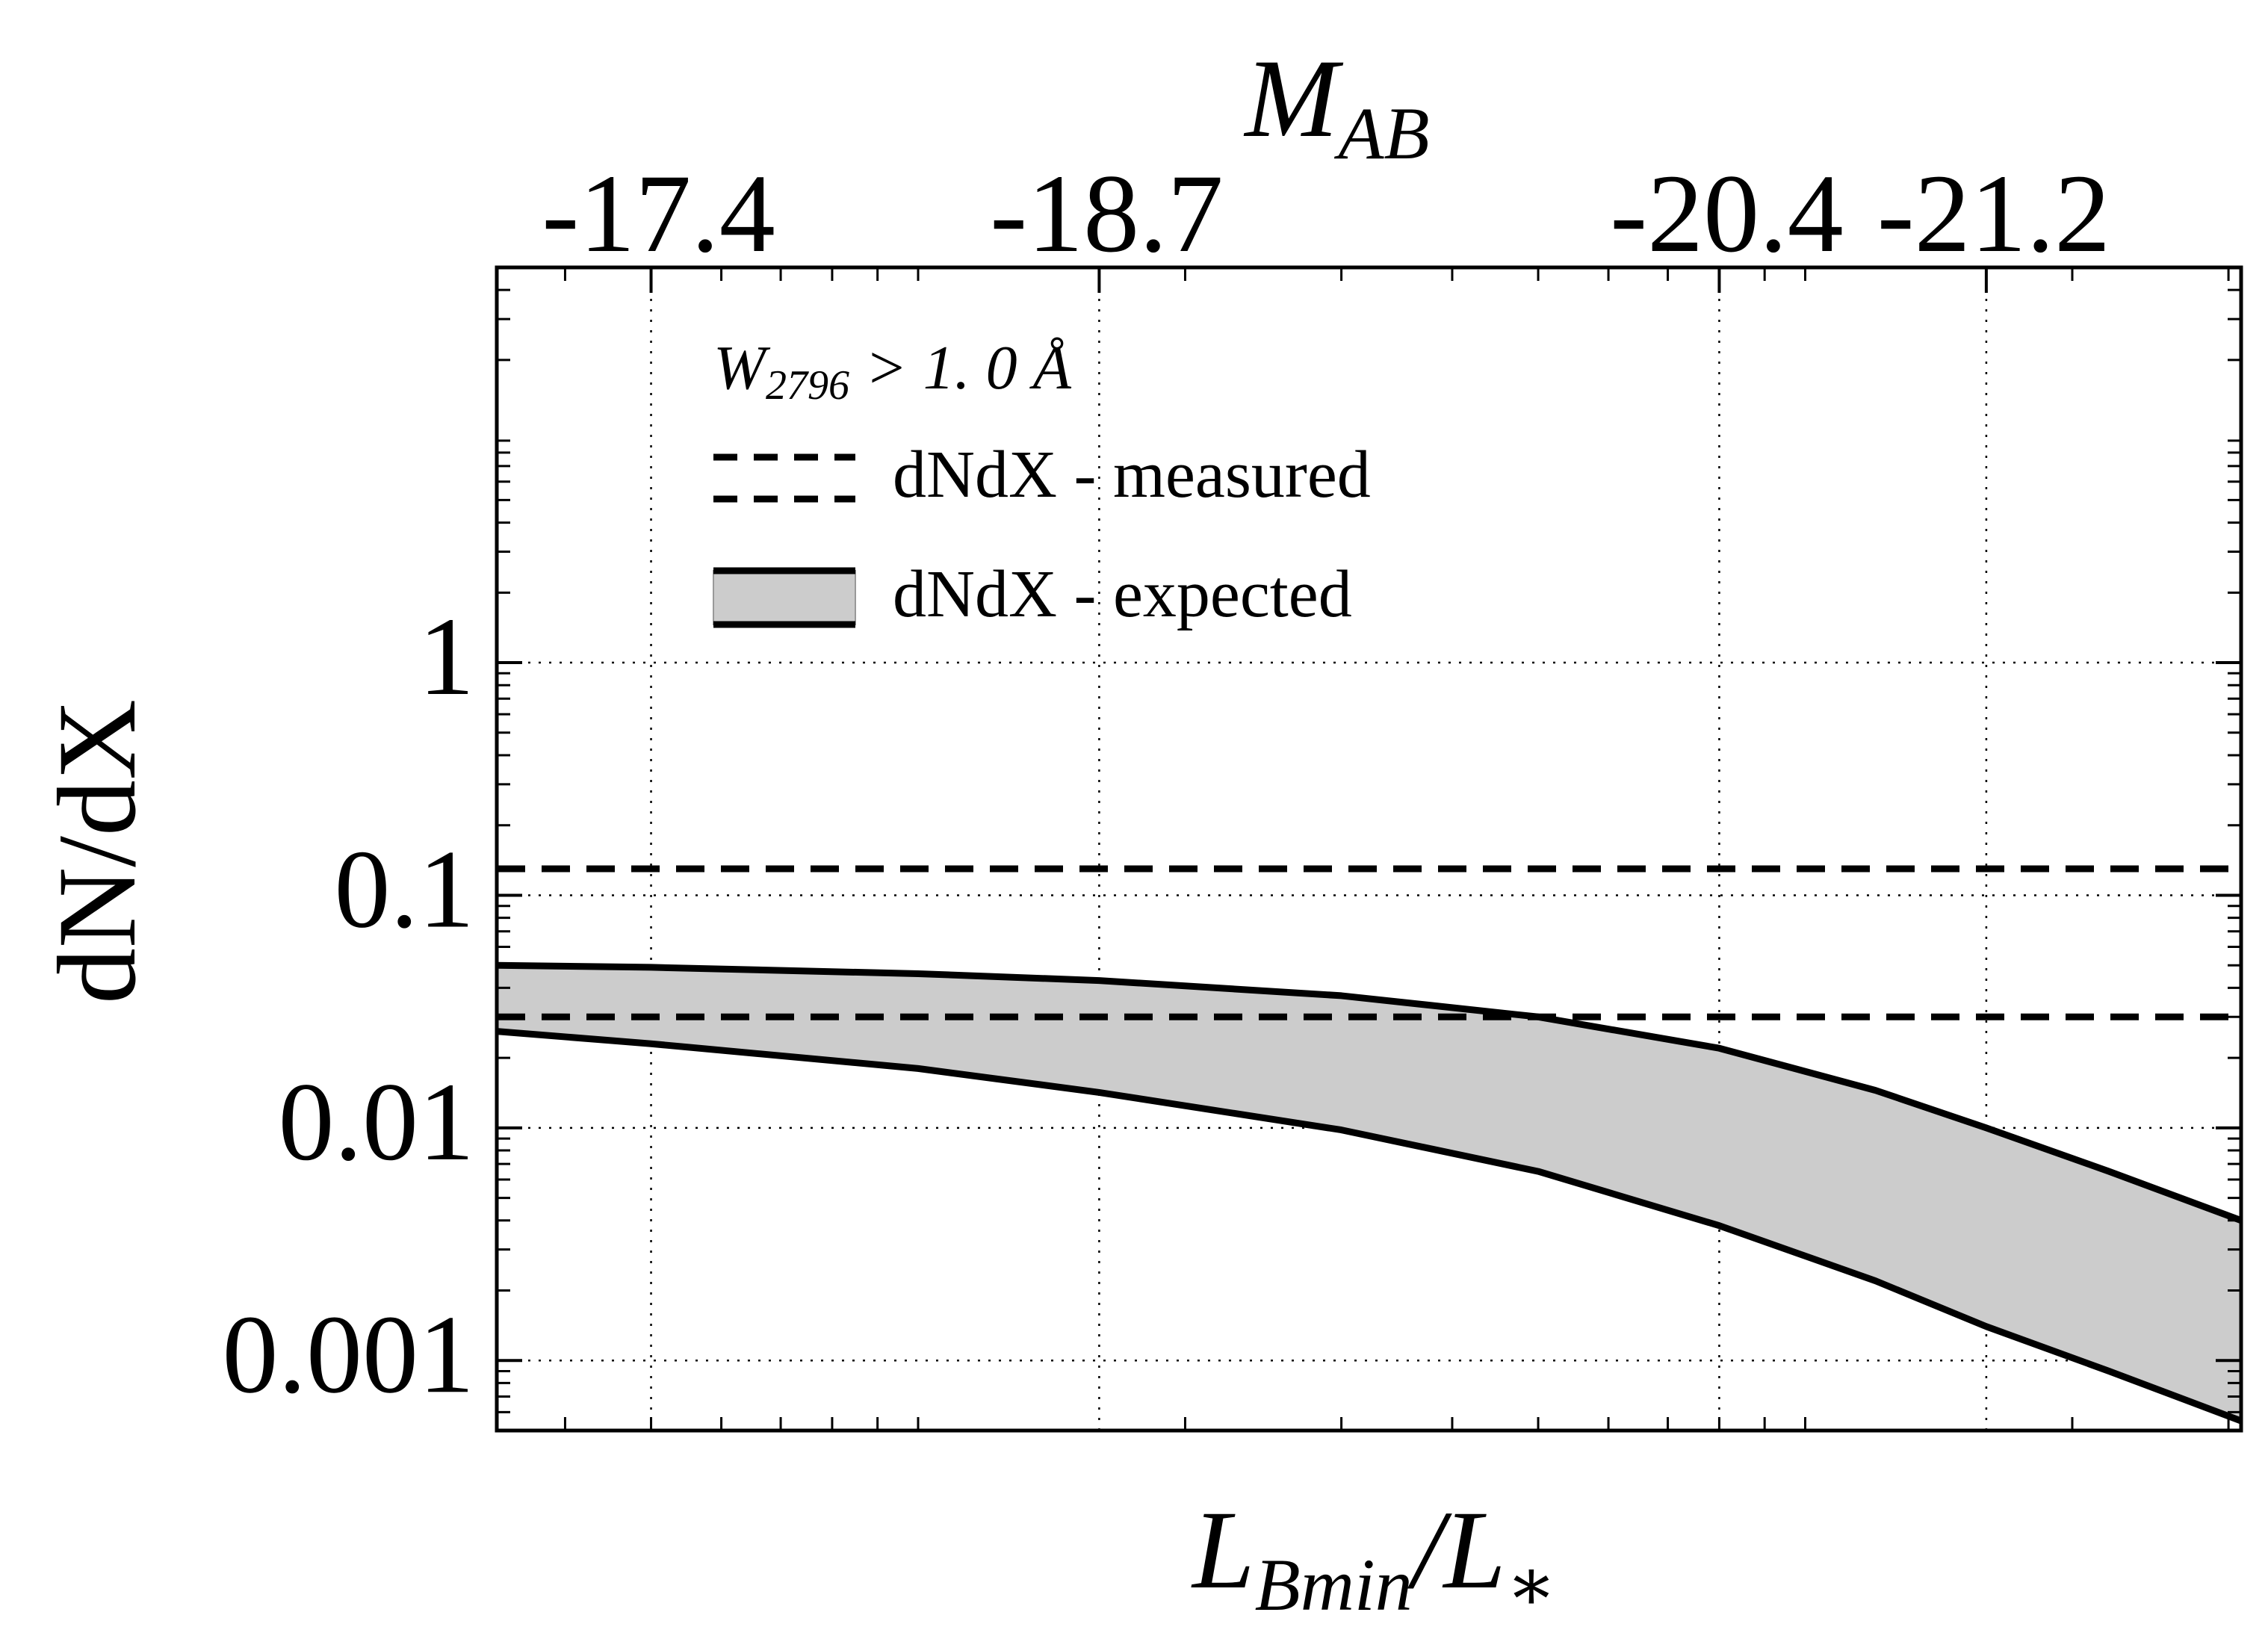 This screenshot has width=2268, height=1627. Describe the element at coordinates (377, 1122) in the screenshot. I see `y-tick-label: 0.01` at that location.